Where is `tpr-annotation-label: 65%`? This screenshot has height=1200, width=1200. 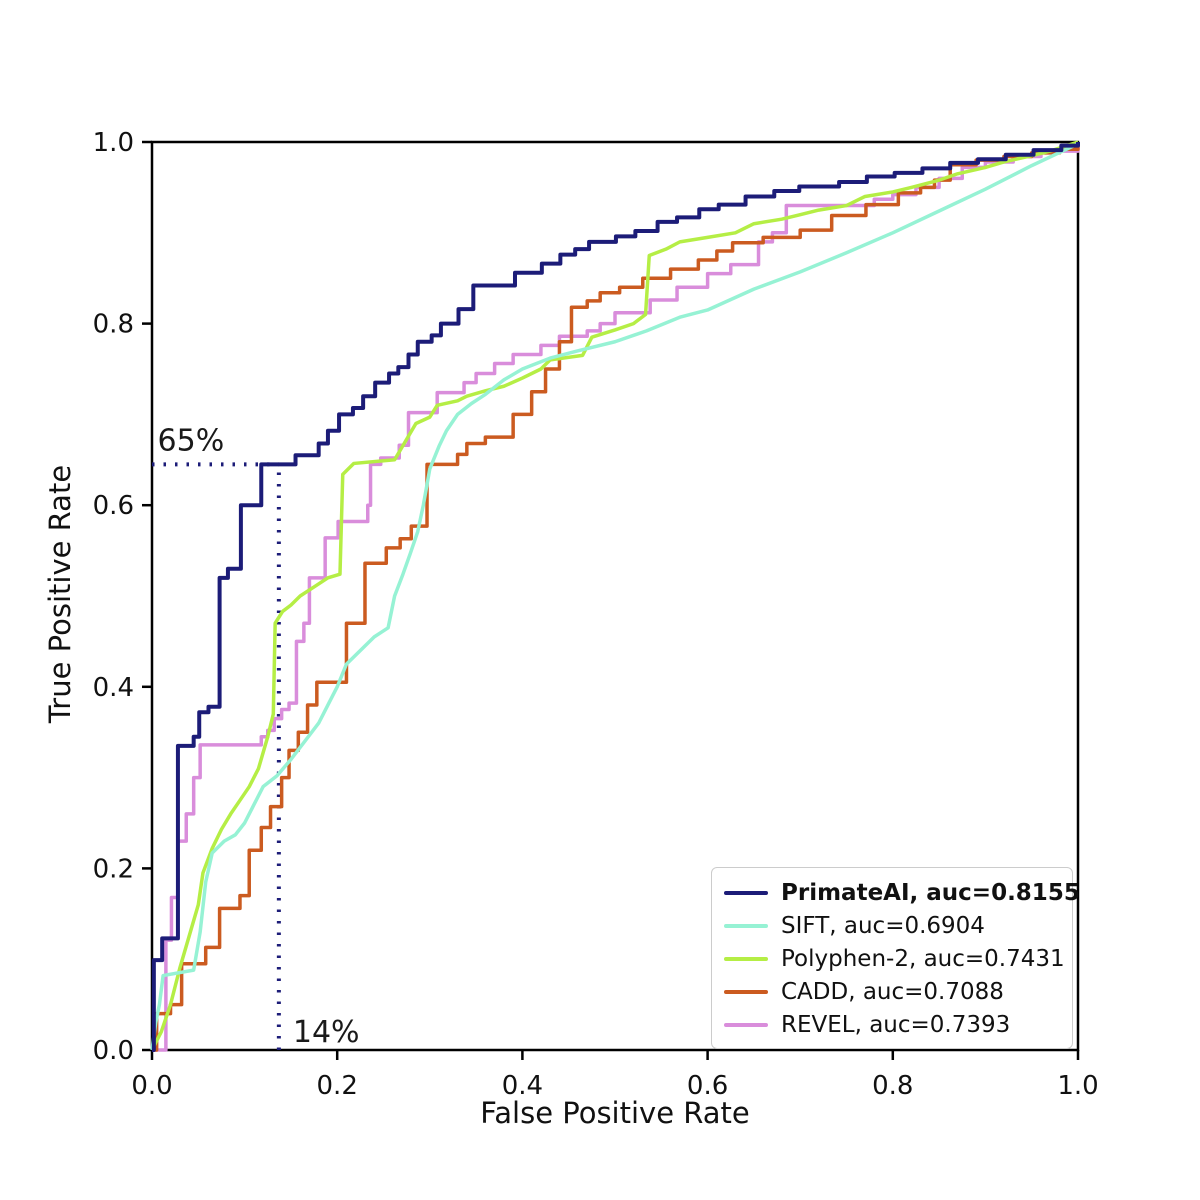 tpr-annotation-label: 65% is located at coordinates (191, 440).